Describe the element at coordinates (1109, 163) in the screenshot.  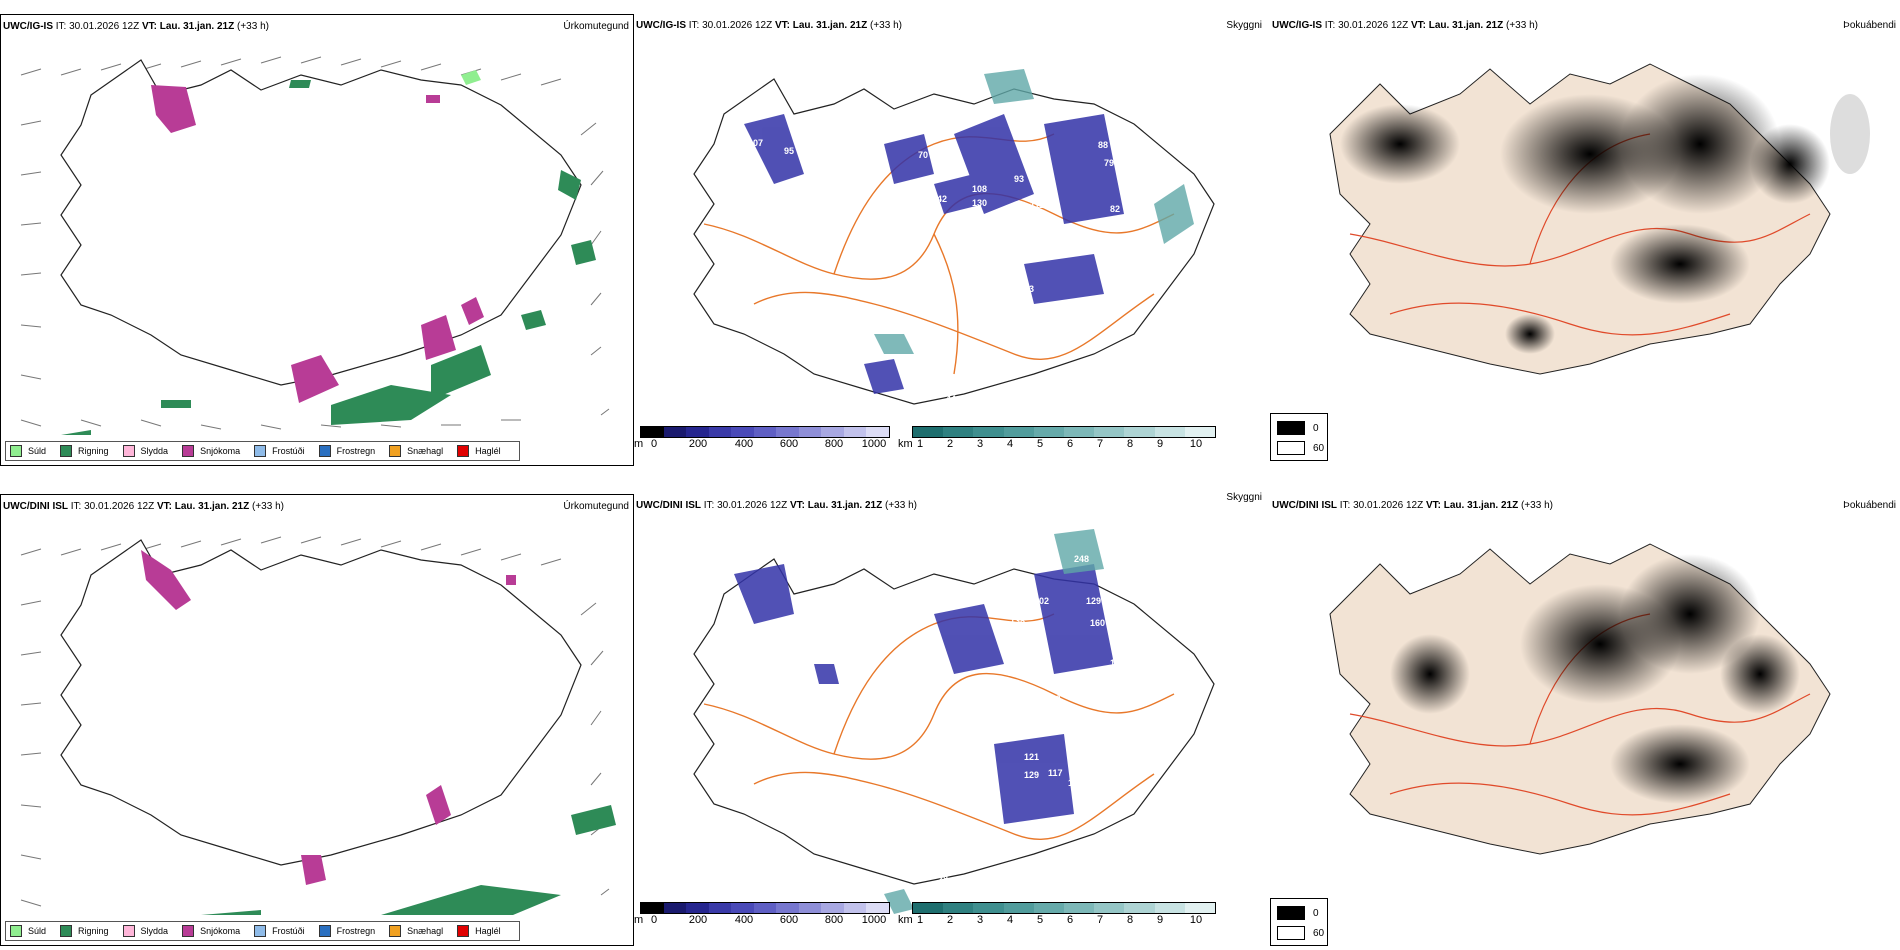
I see `altitude-label: 79` at that location.